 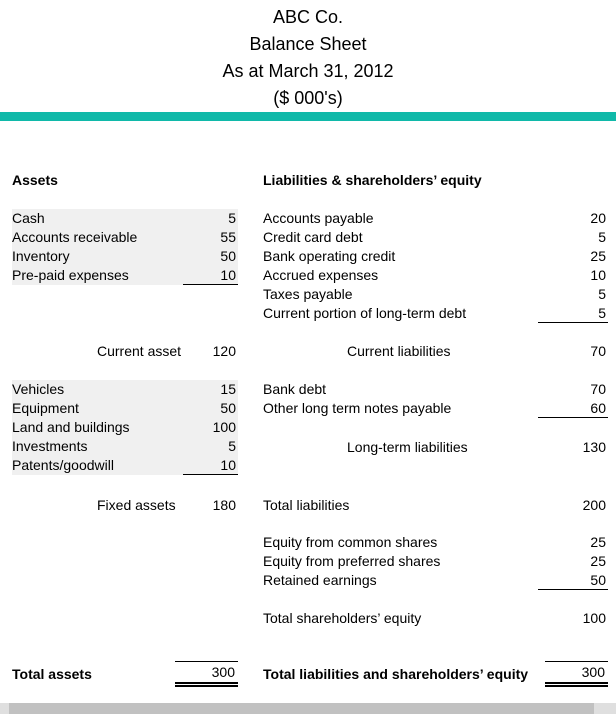 I want to click on line-item-value: 20, so click(x=598, y=218).